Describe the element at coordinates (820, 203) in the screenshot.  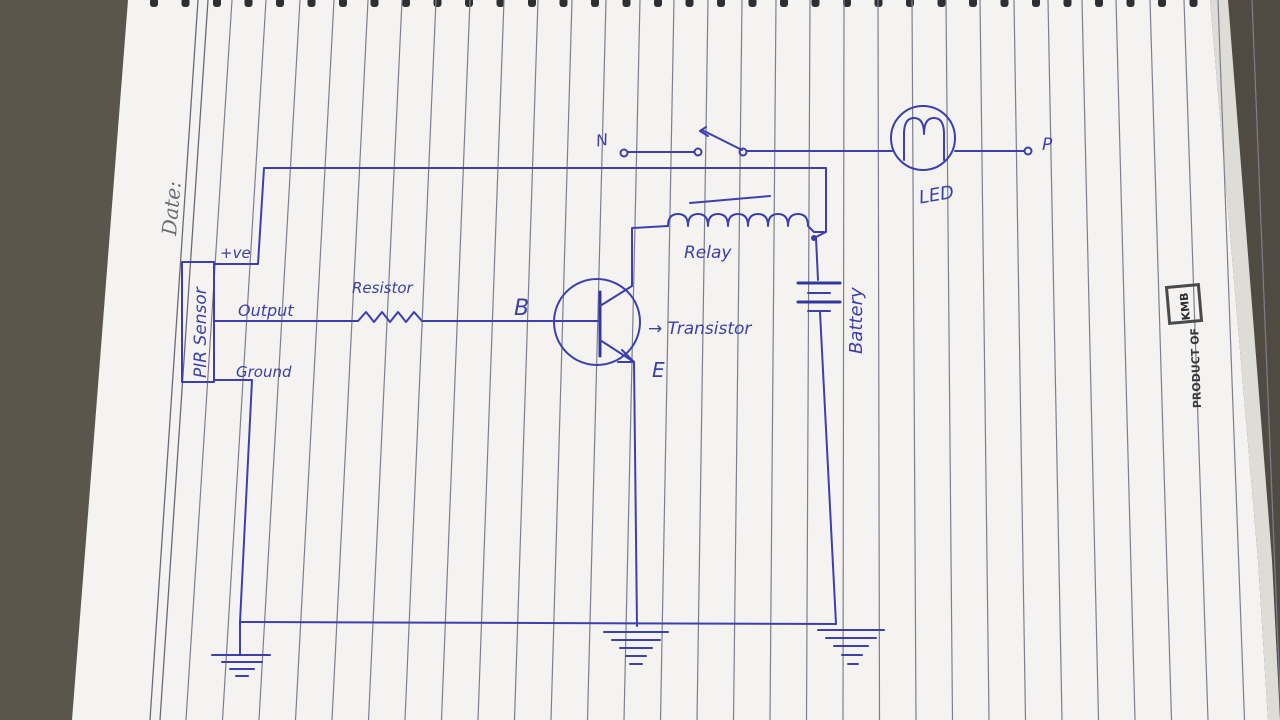
I see `relay-right-wire` at that location.